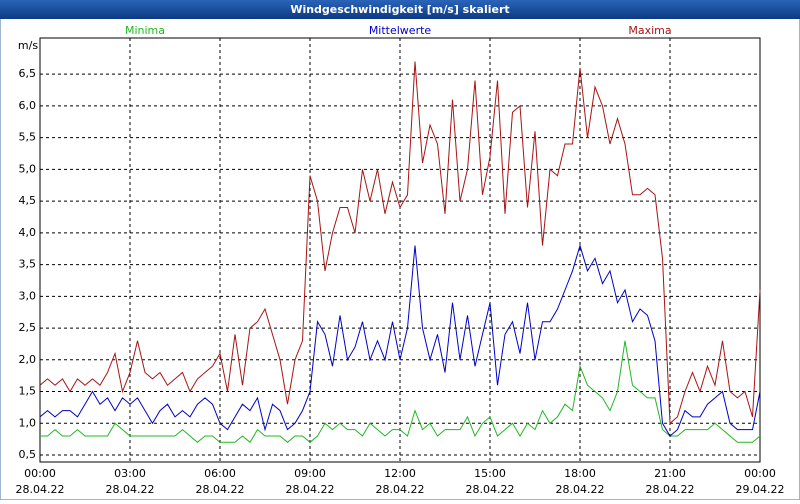 The height and width of the screenshot is (504, 800). Describe the element at coordinates (28, 232) in the screenshot. I see `y-tick-label: 4,0` at that location.